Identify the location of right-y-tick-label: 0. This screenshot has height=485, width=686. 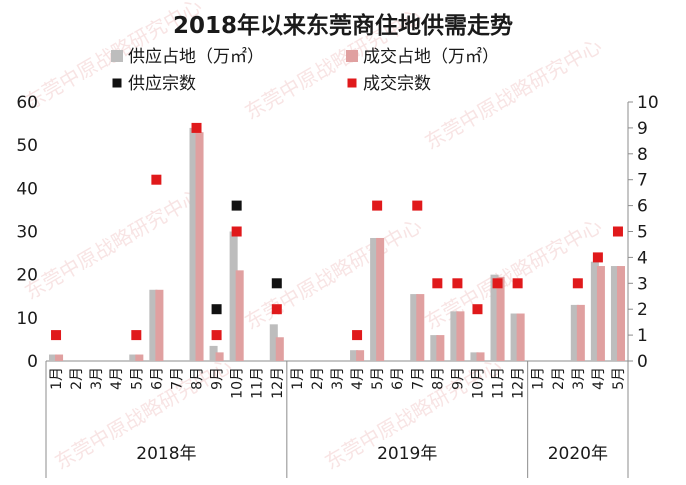
(642, 362).